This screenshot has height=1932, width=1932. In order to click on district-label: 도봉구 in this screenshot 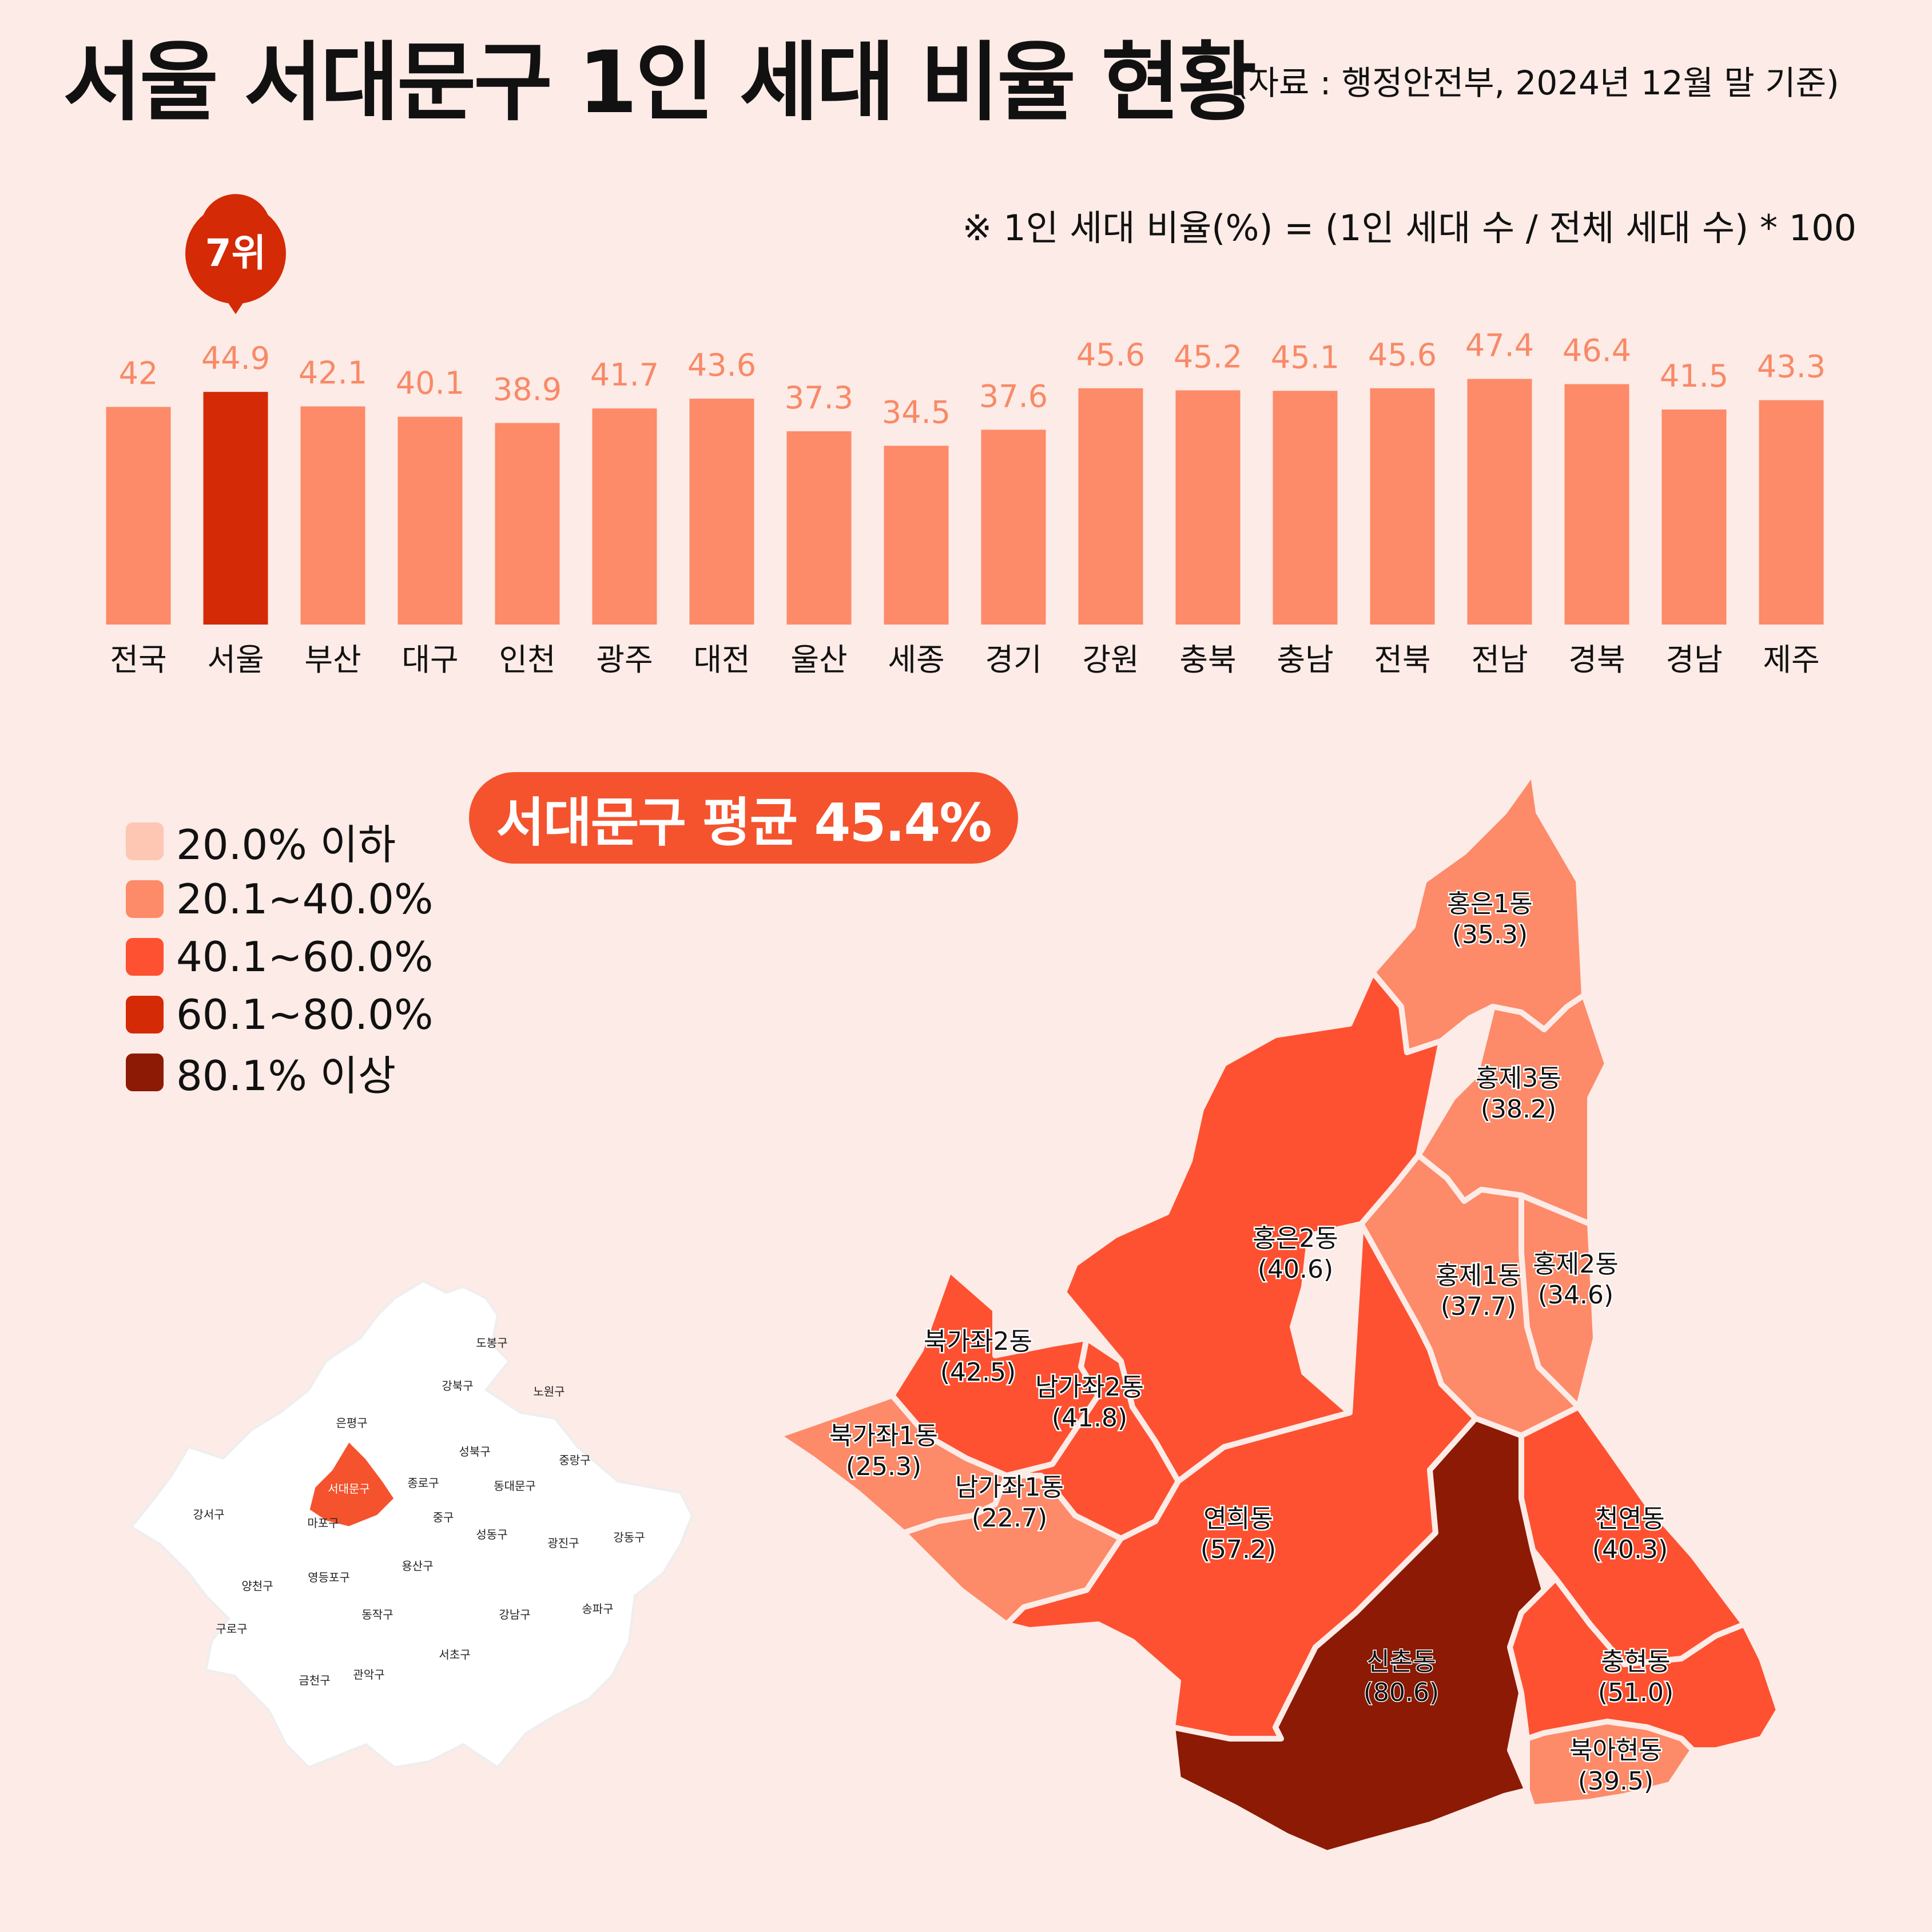, I will do `click(492, 1343)`.